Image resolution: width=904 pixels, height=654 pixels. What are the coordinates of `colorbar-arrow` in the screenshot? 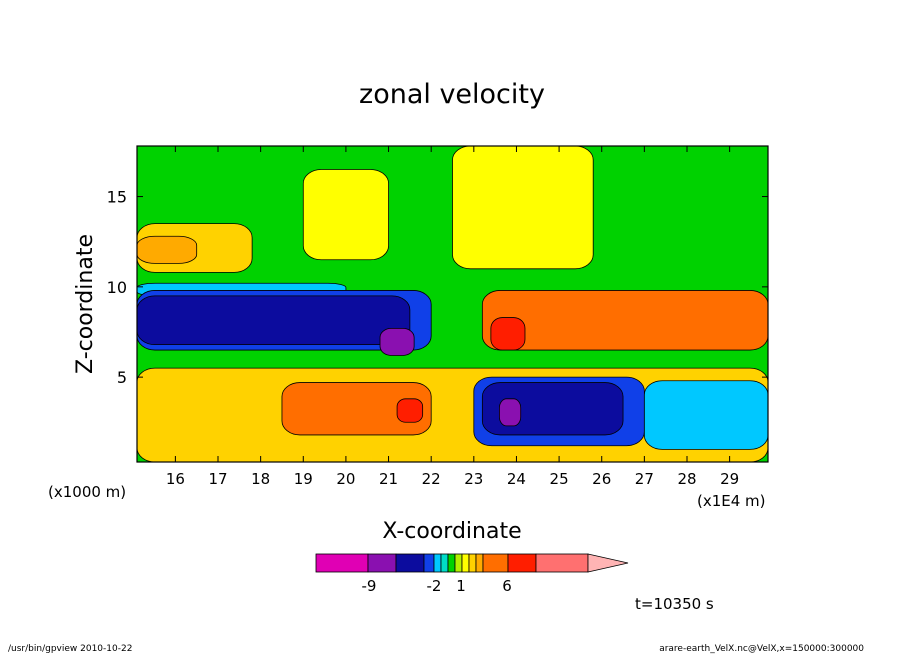 It's located at (608, 563).